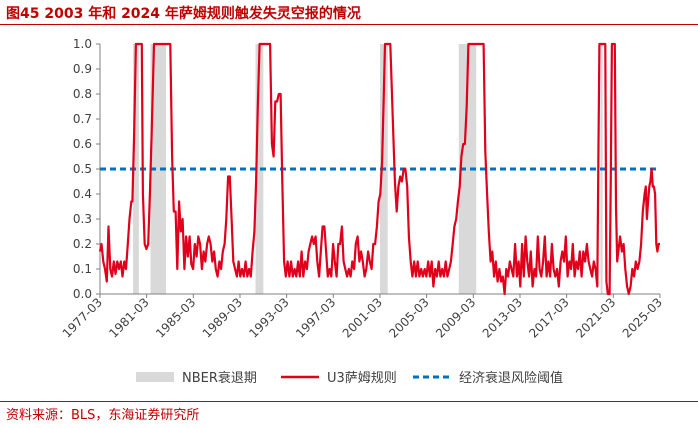 The height and width of the screenshot is (428, 698). I want to click on y-tick-label: 0.4, so click(82, 194).